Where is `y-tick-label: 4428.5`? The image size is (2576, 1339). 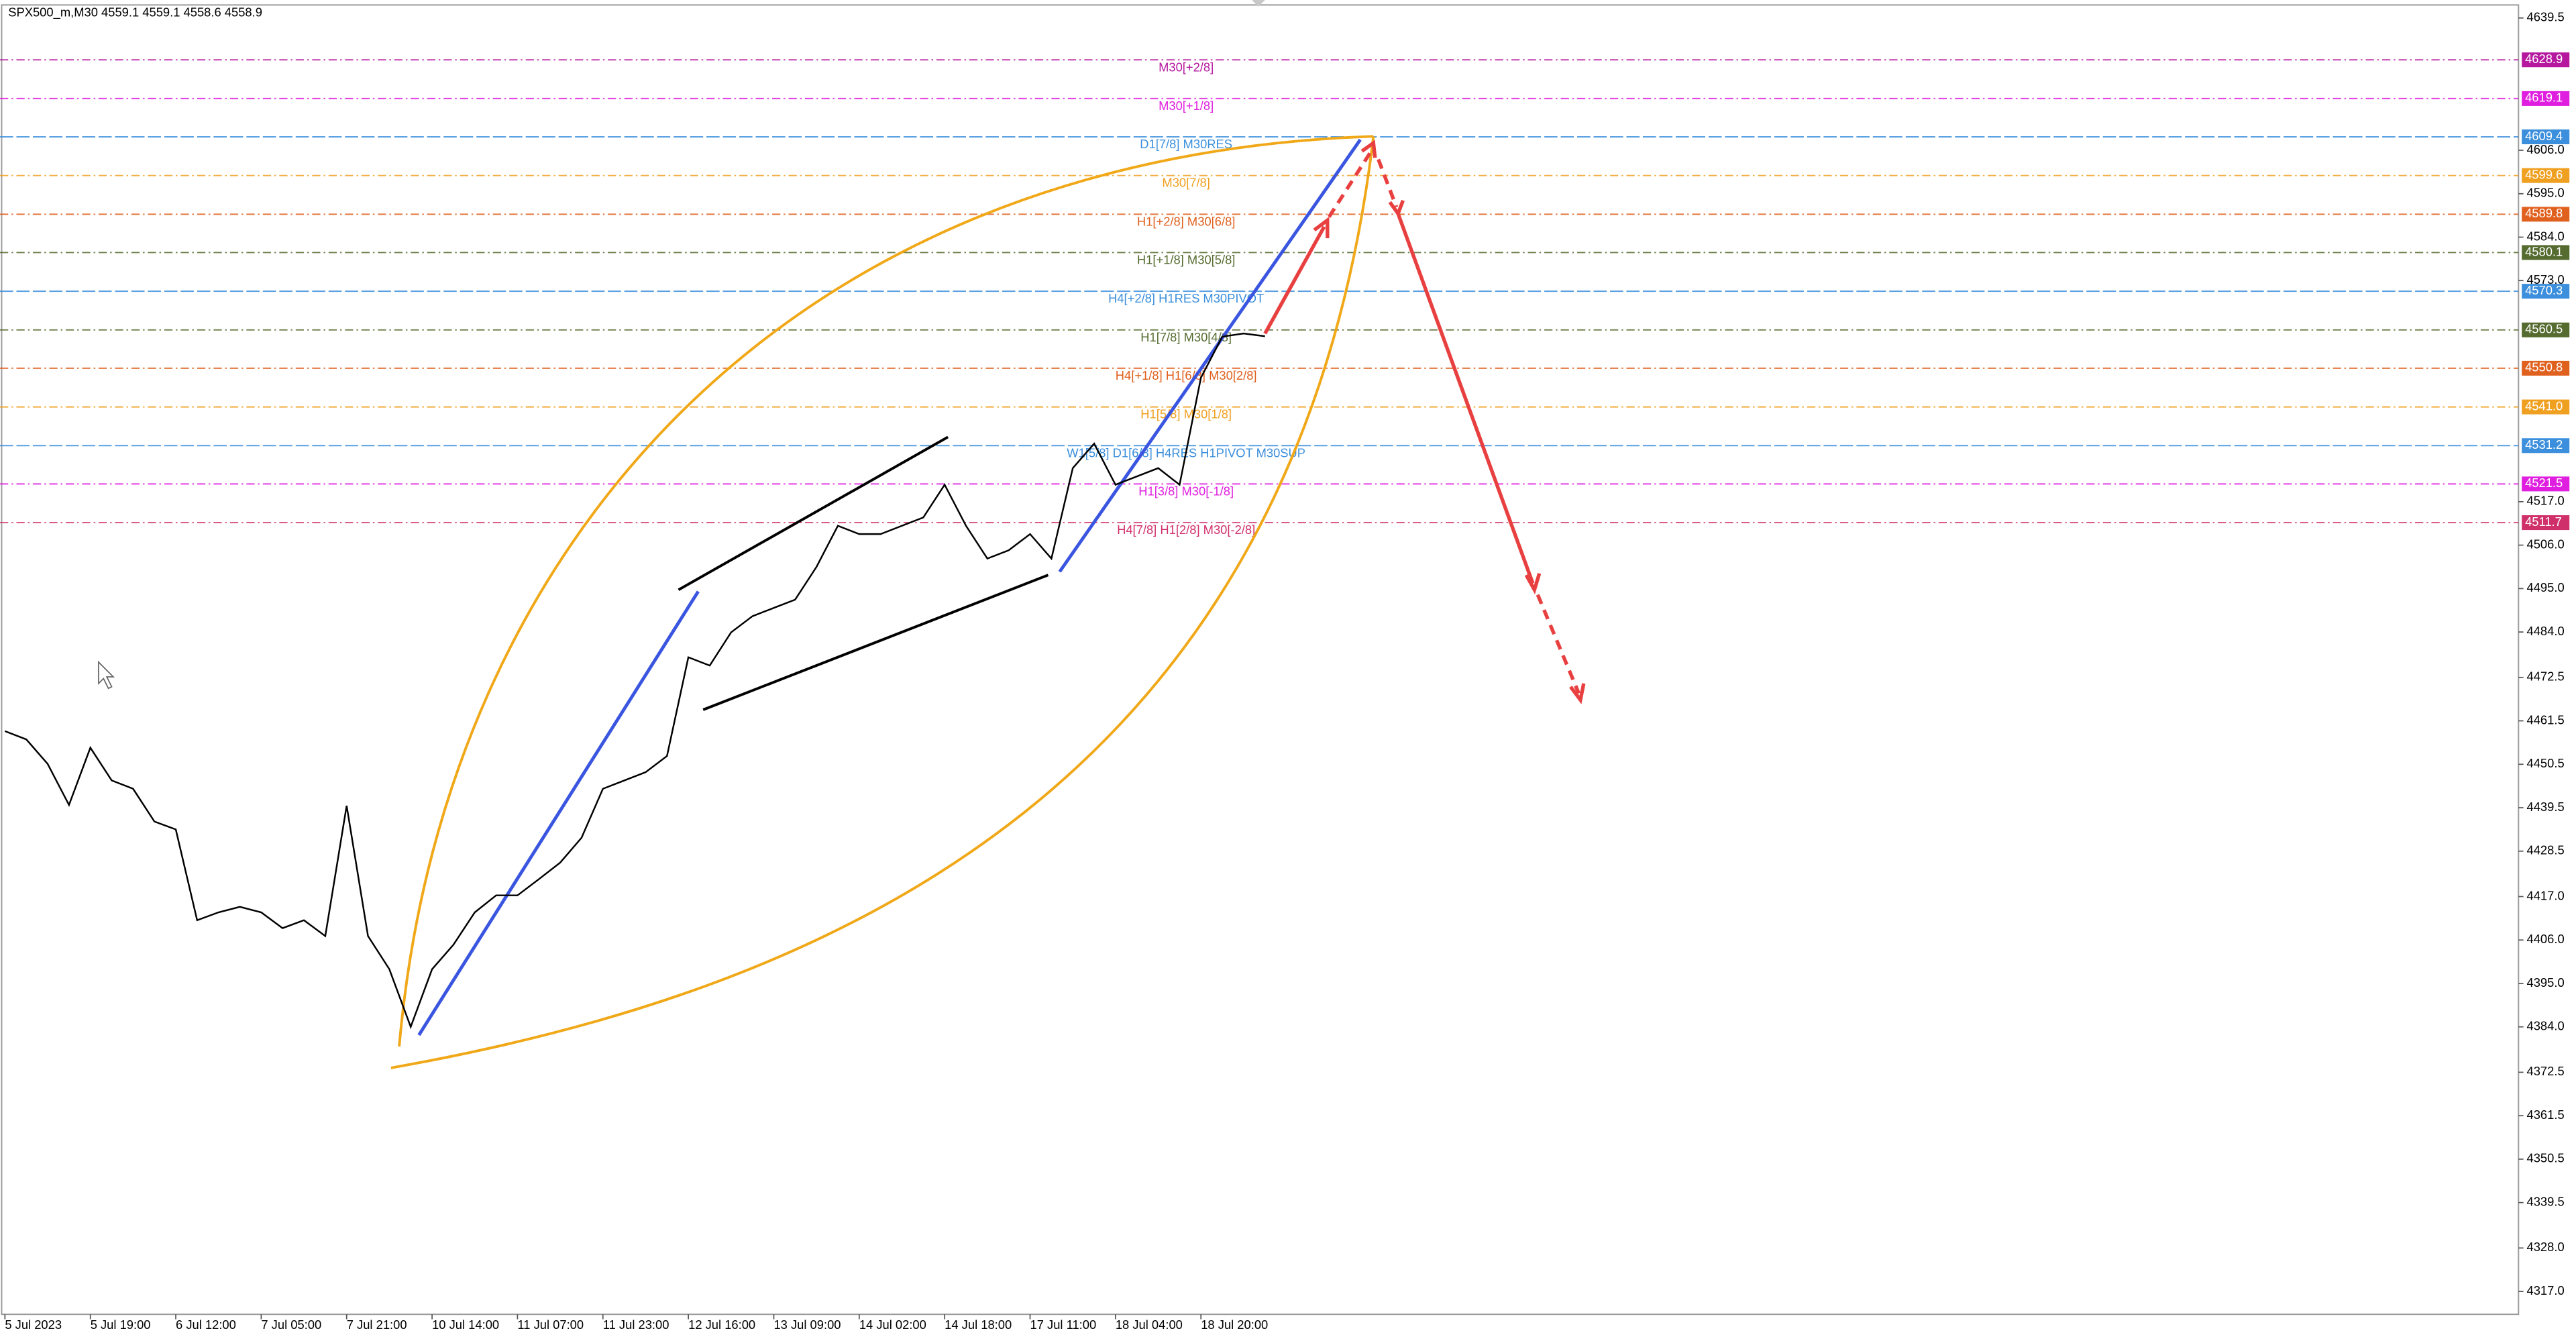 y-tick-label: 4428.5 is located at coordinates (2546, 850).